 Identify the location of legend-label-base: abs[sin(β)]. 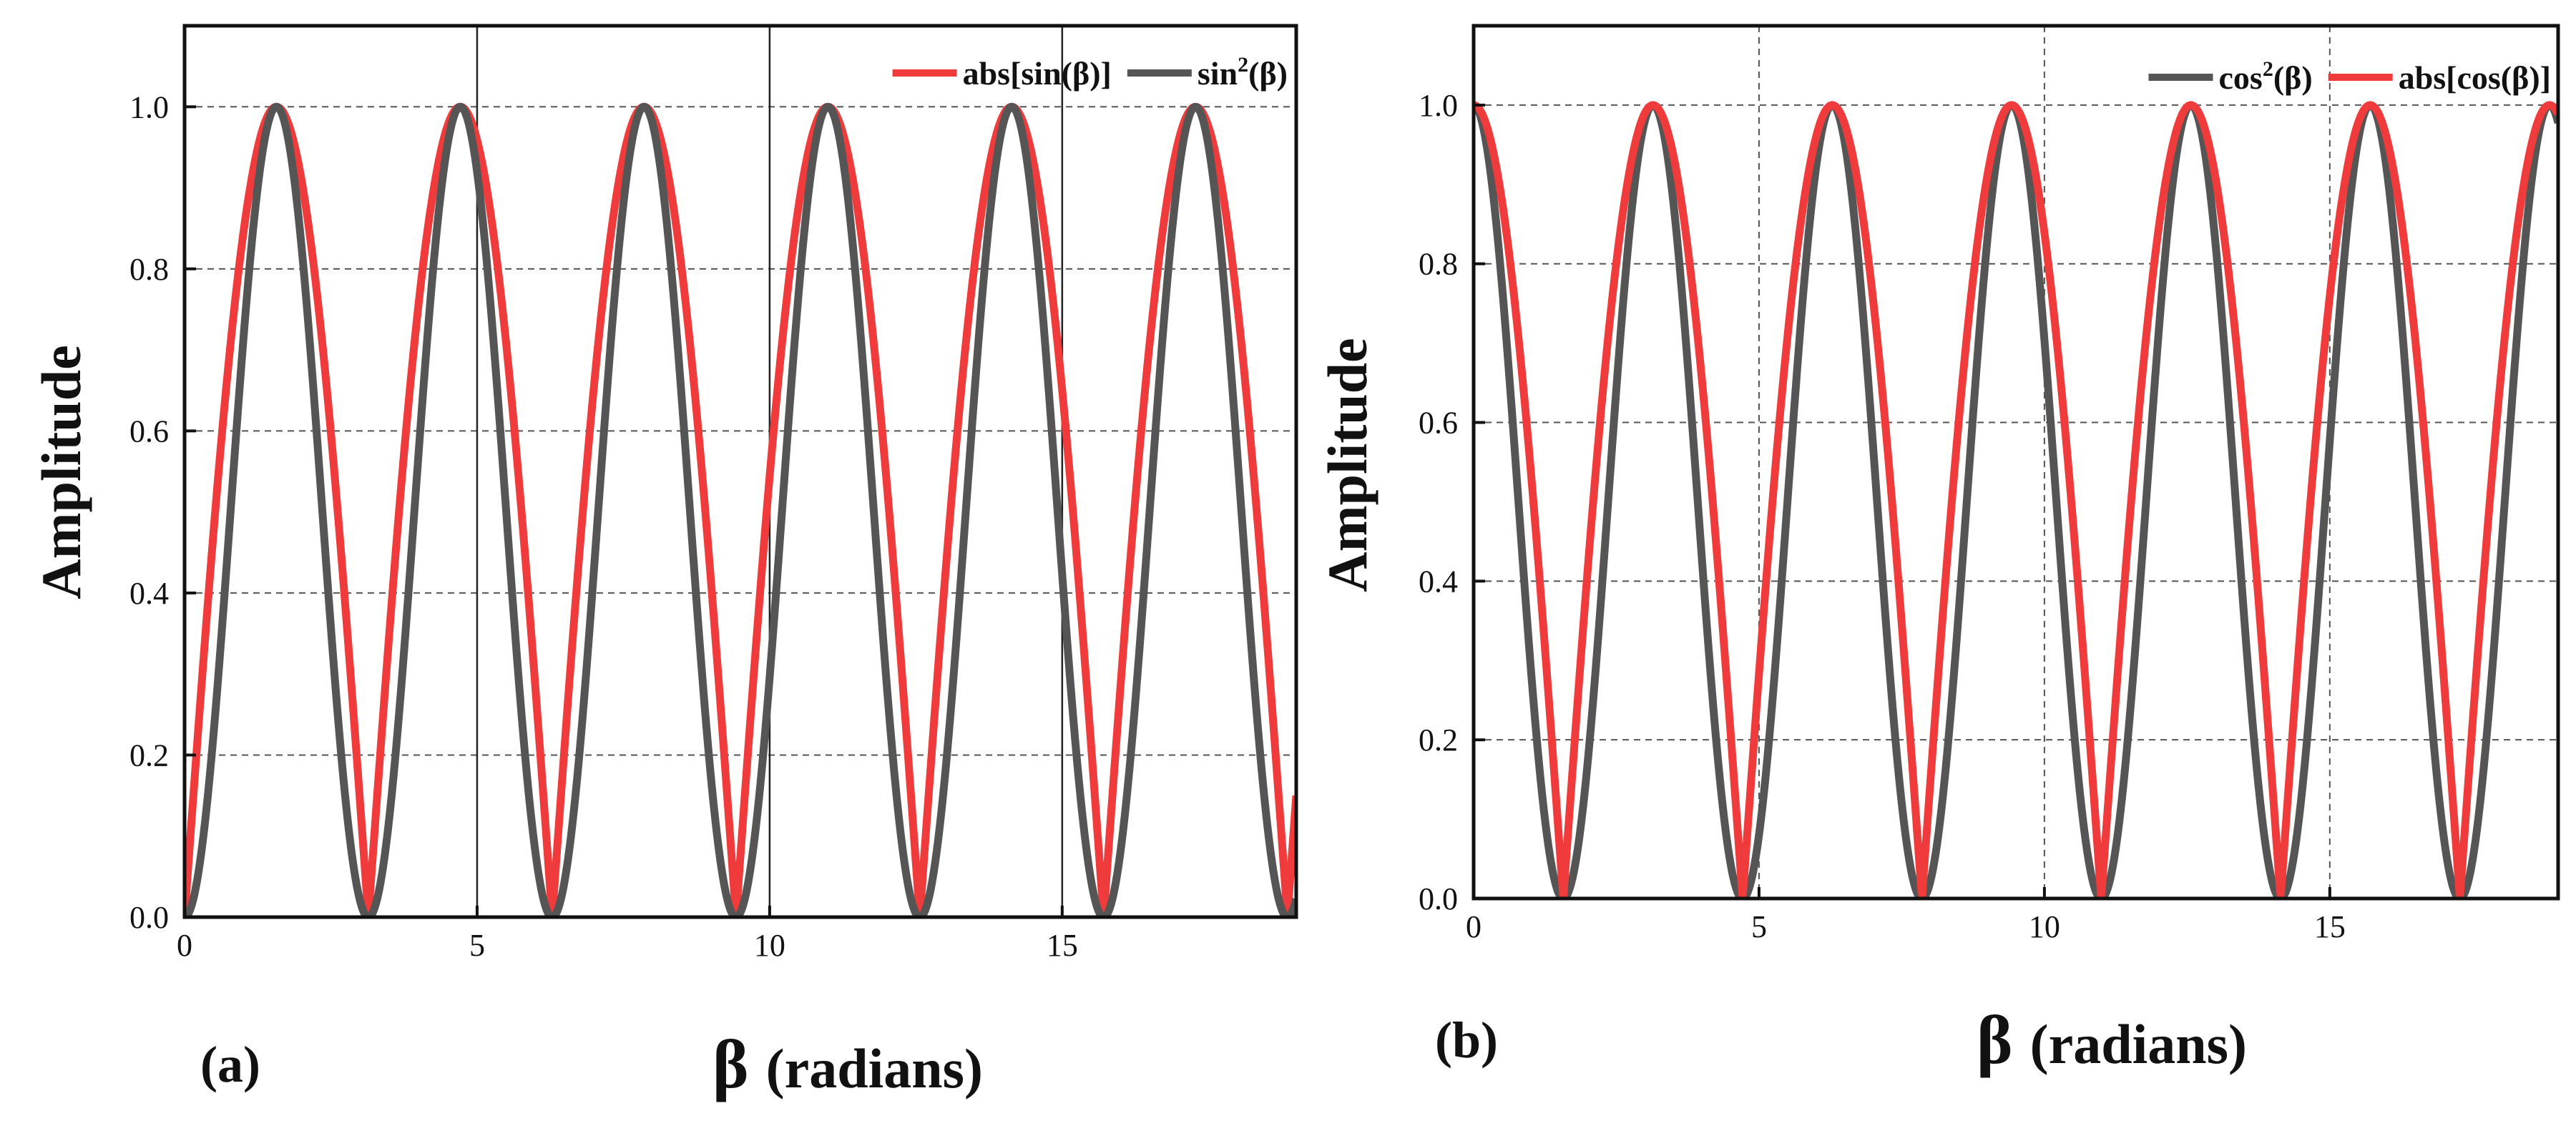
(1037, 73).